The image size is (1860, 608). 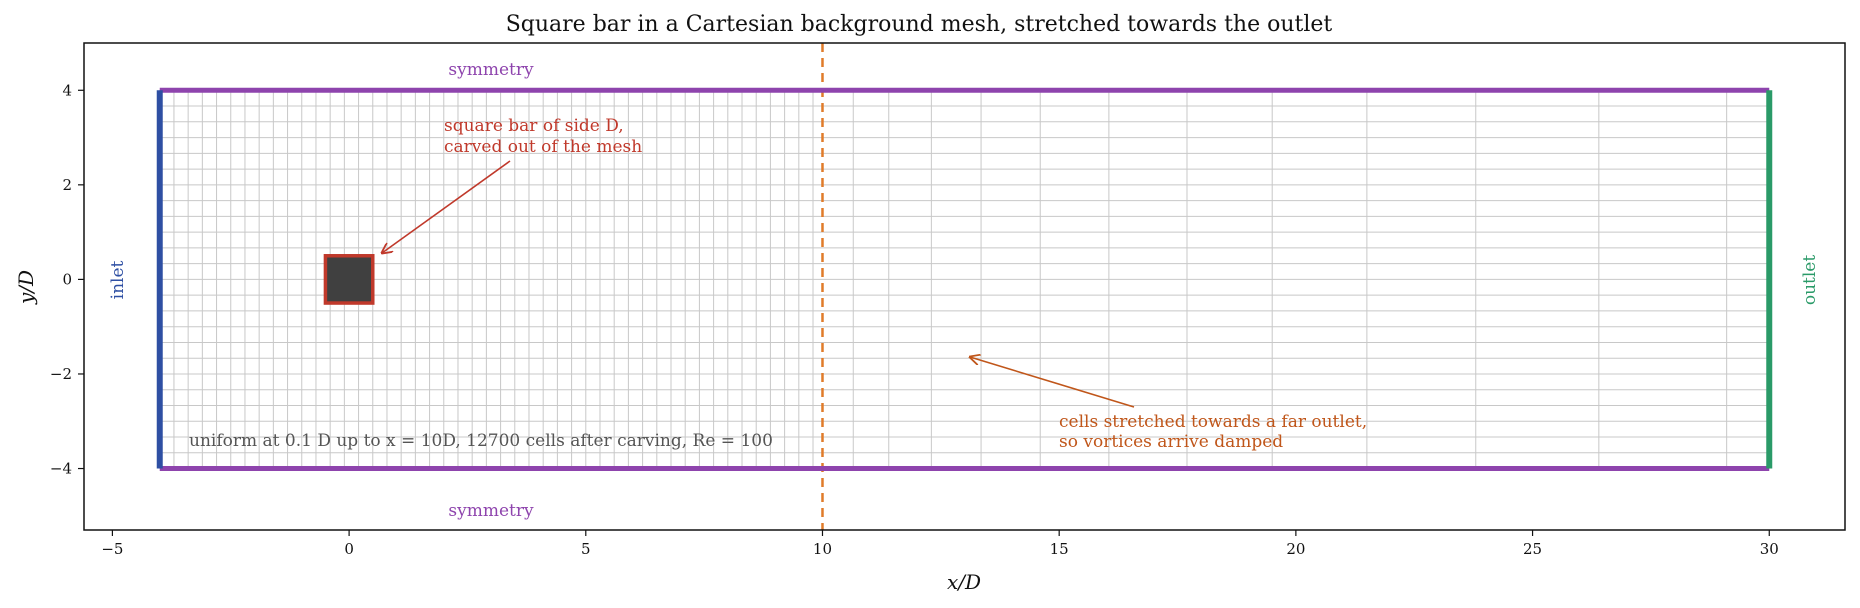 I want to click on x-tick-label: 25, so click(x=1532, y=549).